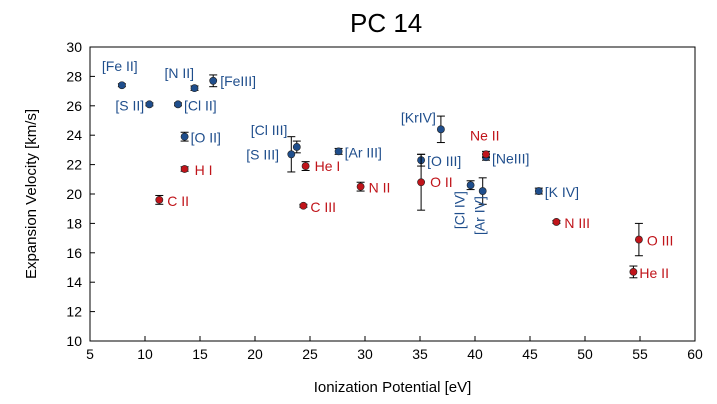  What do you see at coordinates (654, 273) in the screenshot?
I see `point-label-he-ii: He II` at bounding box center [654, 273].